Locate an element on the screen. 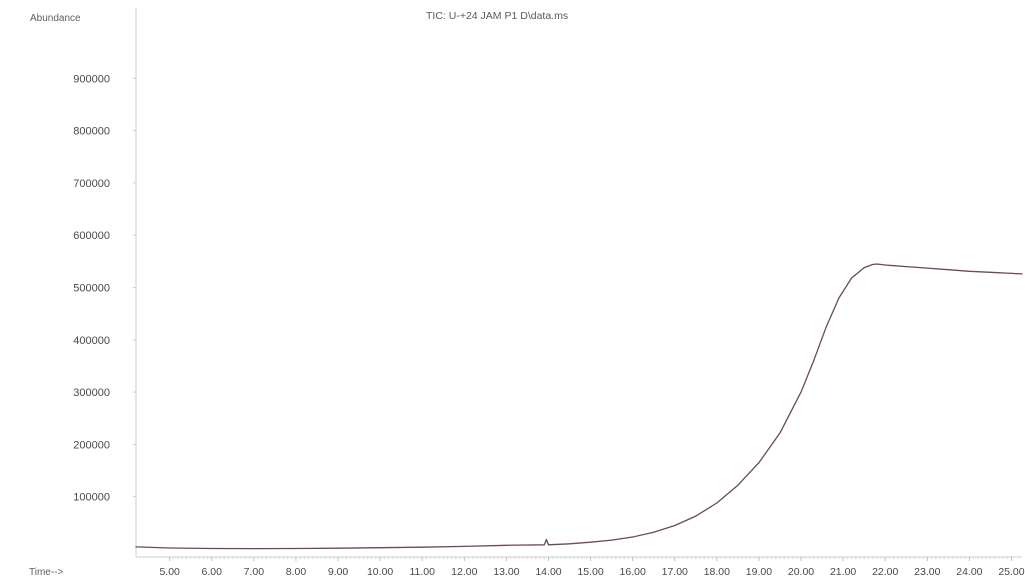  x-tick-label: 18.00 is located at coordinates (717, 572).